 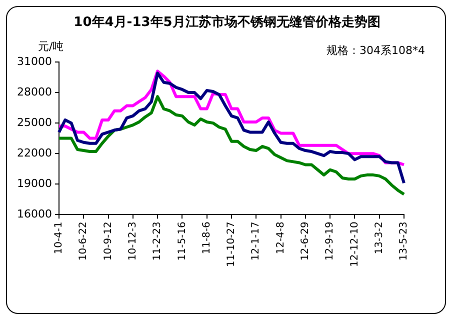 What do you see at coordinates (232, 244) in the screenshot?
I see `x-tick-label: 11-10-27` at bounding box center [232, 244].